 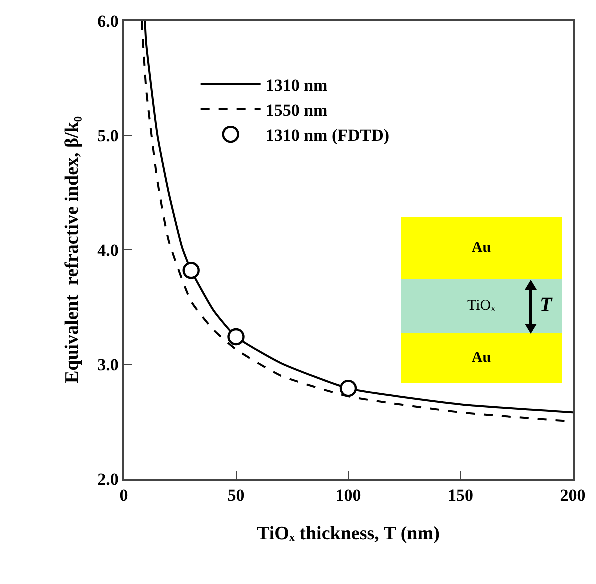 I want to click on legend-label: 1310 nm (FDTD), so click(x=328, y=136).